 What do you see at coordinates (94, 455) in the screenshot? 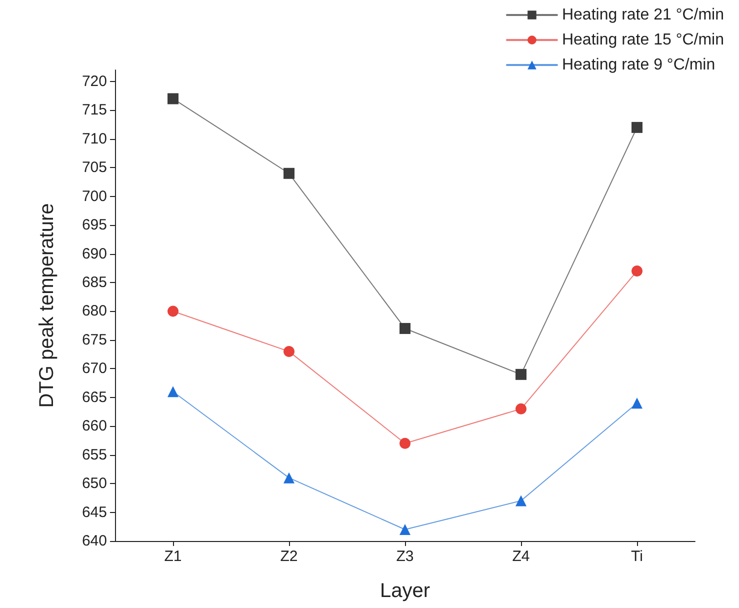
I see `y-tick-label: 655` at bounding box center [94, 455].